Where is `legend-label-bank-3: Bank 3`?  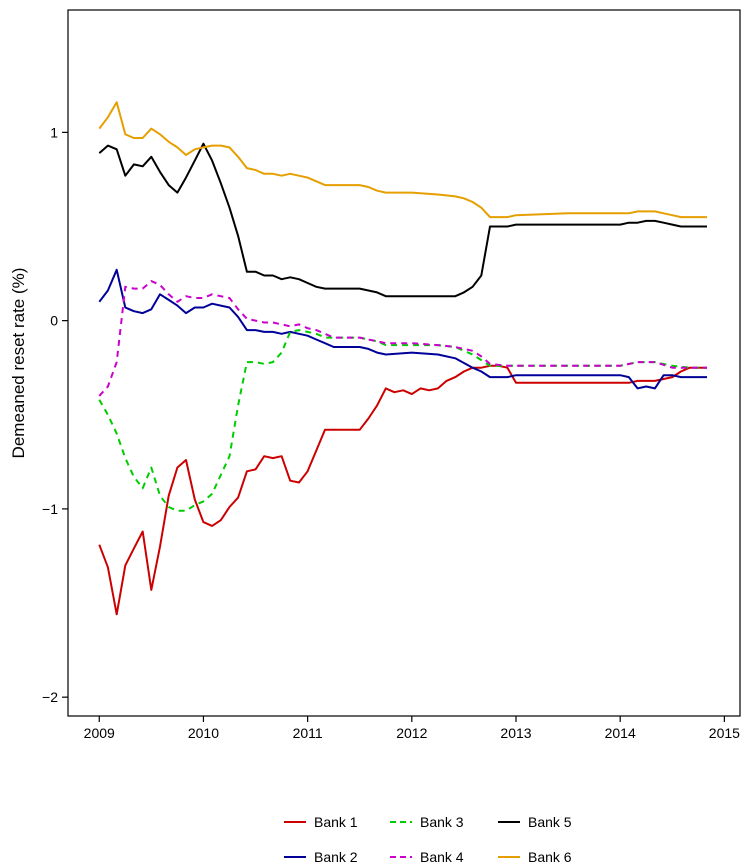 legend-label-bank-3: Bank 3 is located at coordinates (442, 822).